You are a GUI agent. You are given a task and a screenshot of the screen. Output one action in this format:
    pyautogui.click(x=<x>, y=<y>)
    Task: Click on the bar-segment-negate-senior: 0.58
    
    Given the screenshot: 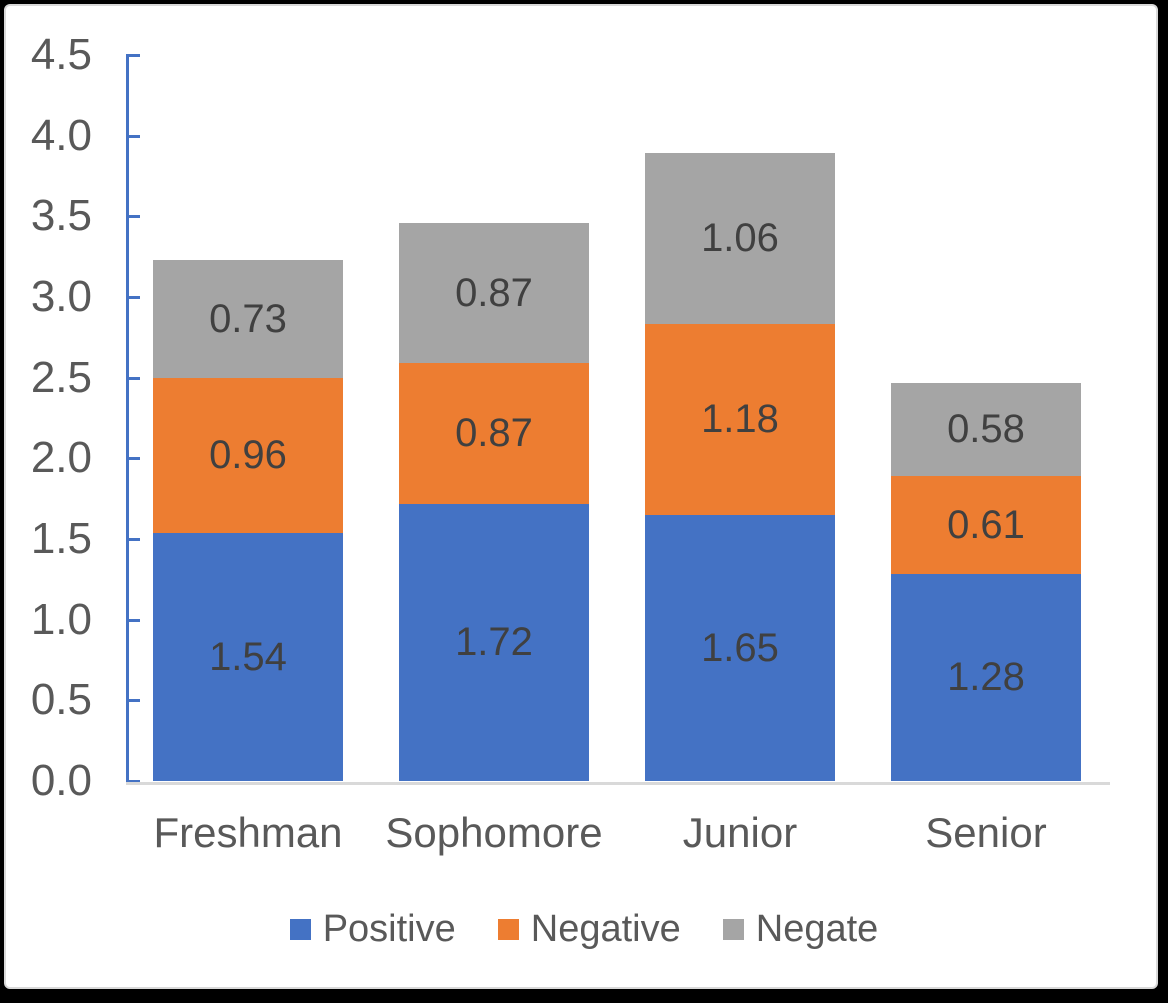 What is the action you would take?
    pyautogui.click(x=986, y=429)
    